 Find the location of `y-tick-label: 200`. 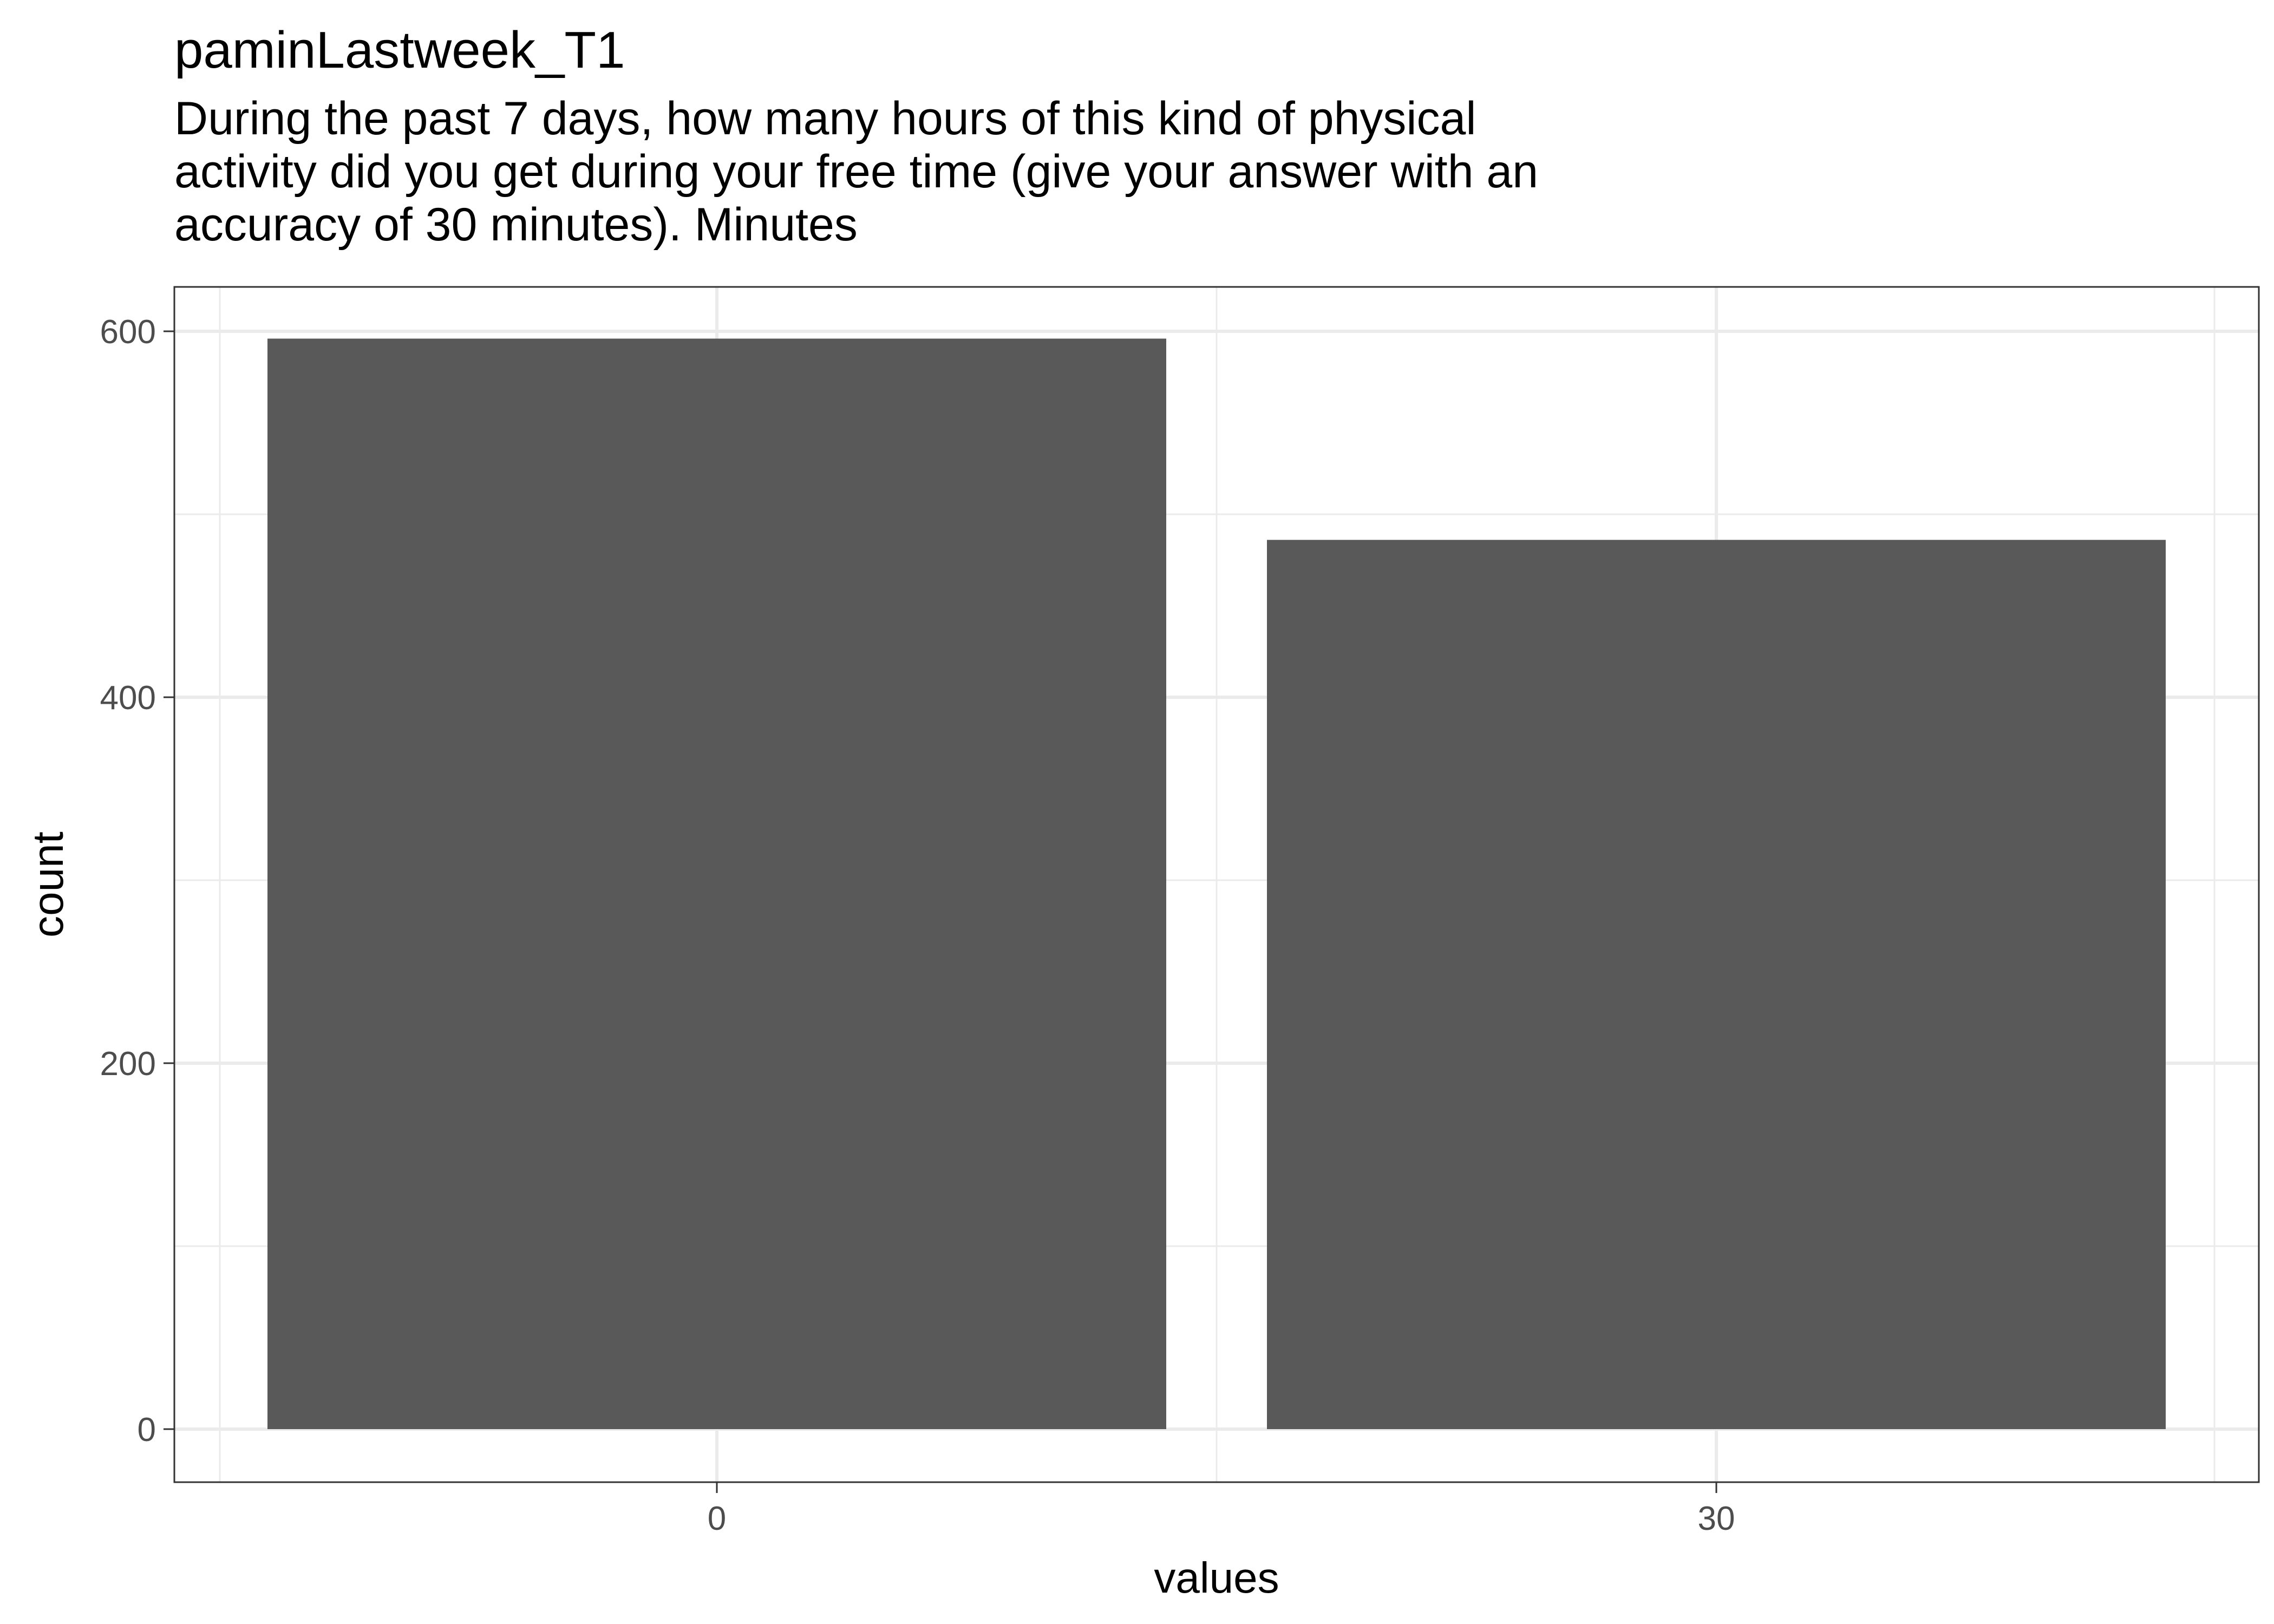

y-tick-label: 200 is located at coordinates (128, 1064).